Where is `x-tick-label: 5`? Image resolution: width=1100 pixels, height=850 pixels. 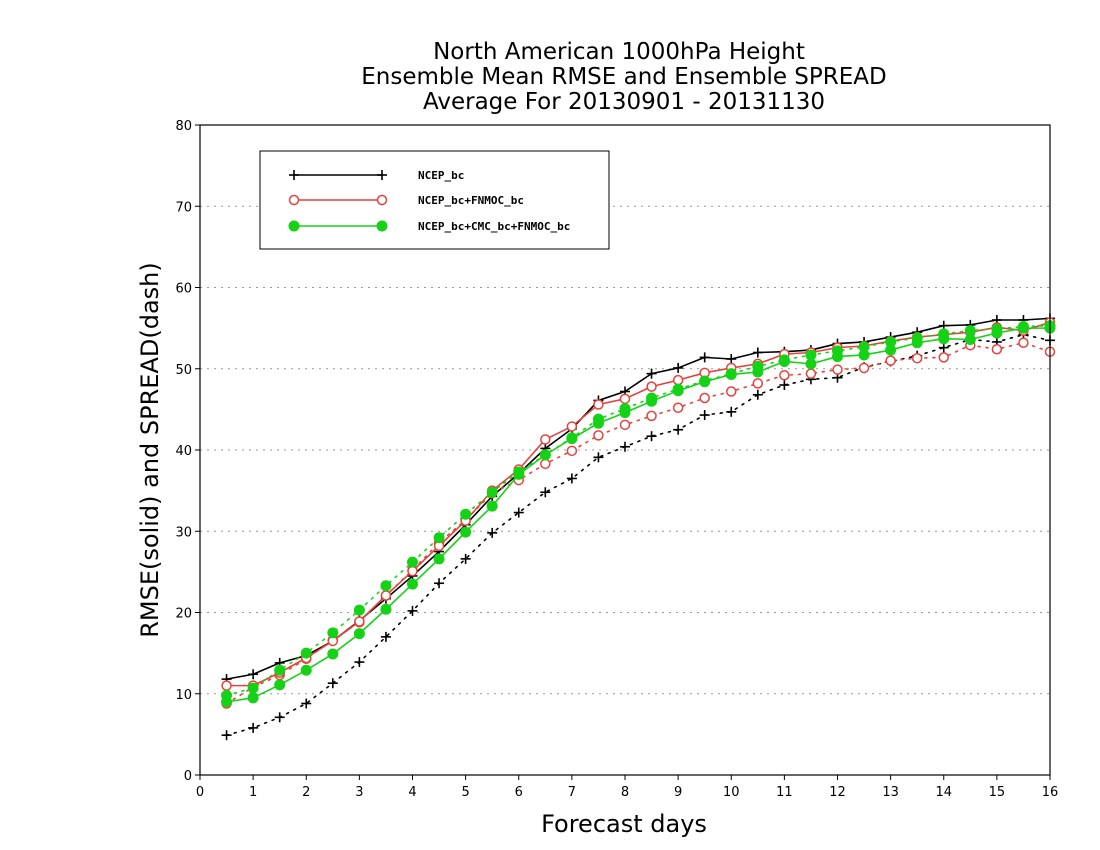
x-tick-label: 5 is located at coordinates (465, 792).